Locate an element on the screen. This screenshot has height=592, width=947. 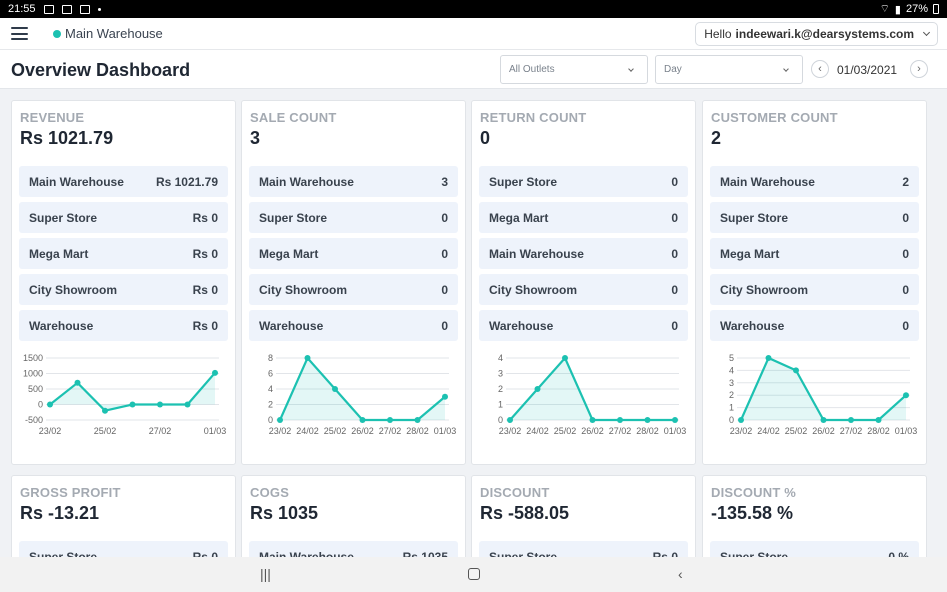
android-nav-bar: ||| ‹ is located at coordinates (473, 574).